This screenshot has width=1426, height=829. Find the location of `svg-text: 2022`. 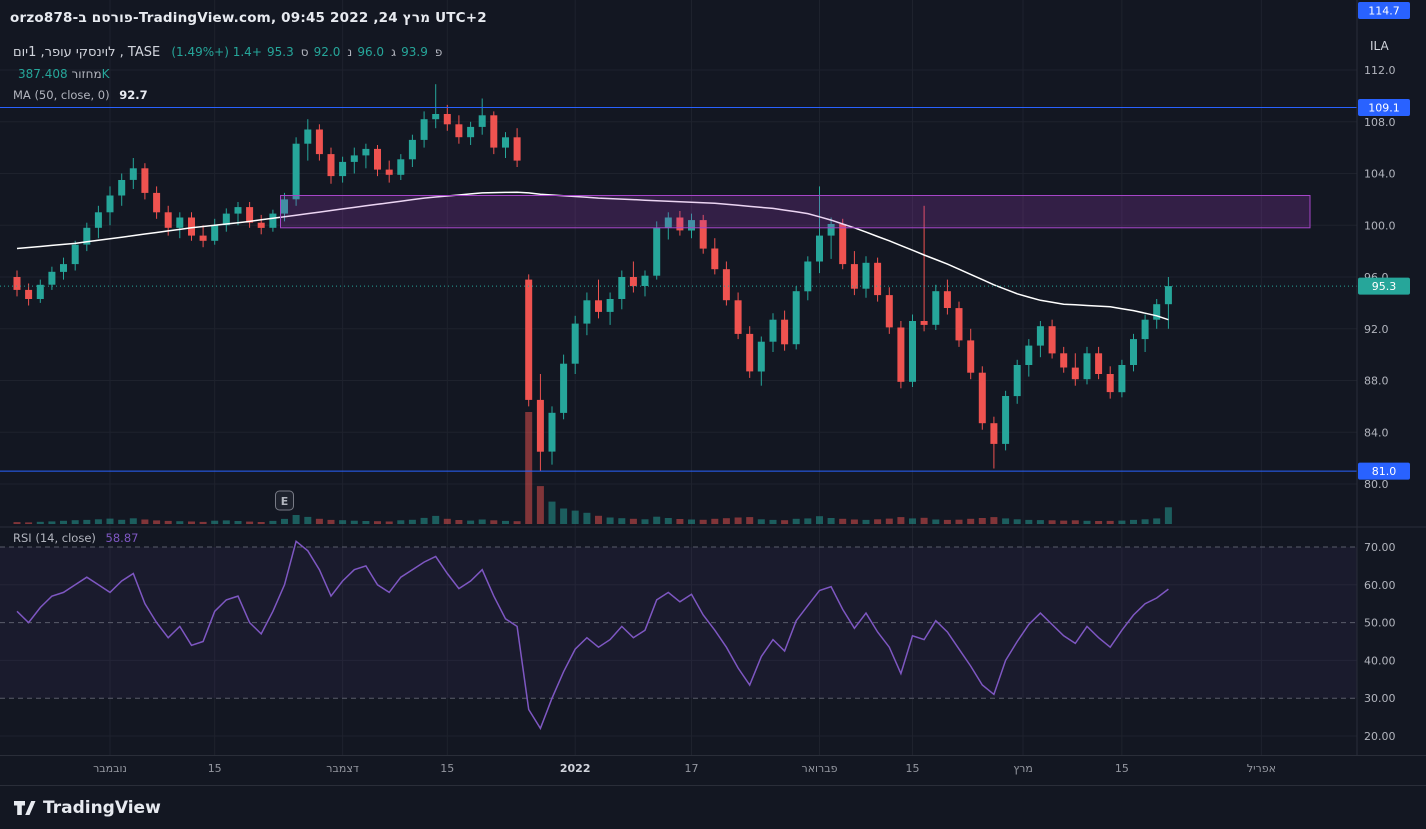

svg-text: 2022 is located at coordinates (575, 768).